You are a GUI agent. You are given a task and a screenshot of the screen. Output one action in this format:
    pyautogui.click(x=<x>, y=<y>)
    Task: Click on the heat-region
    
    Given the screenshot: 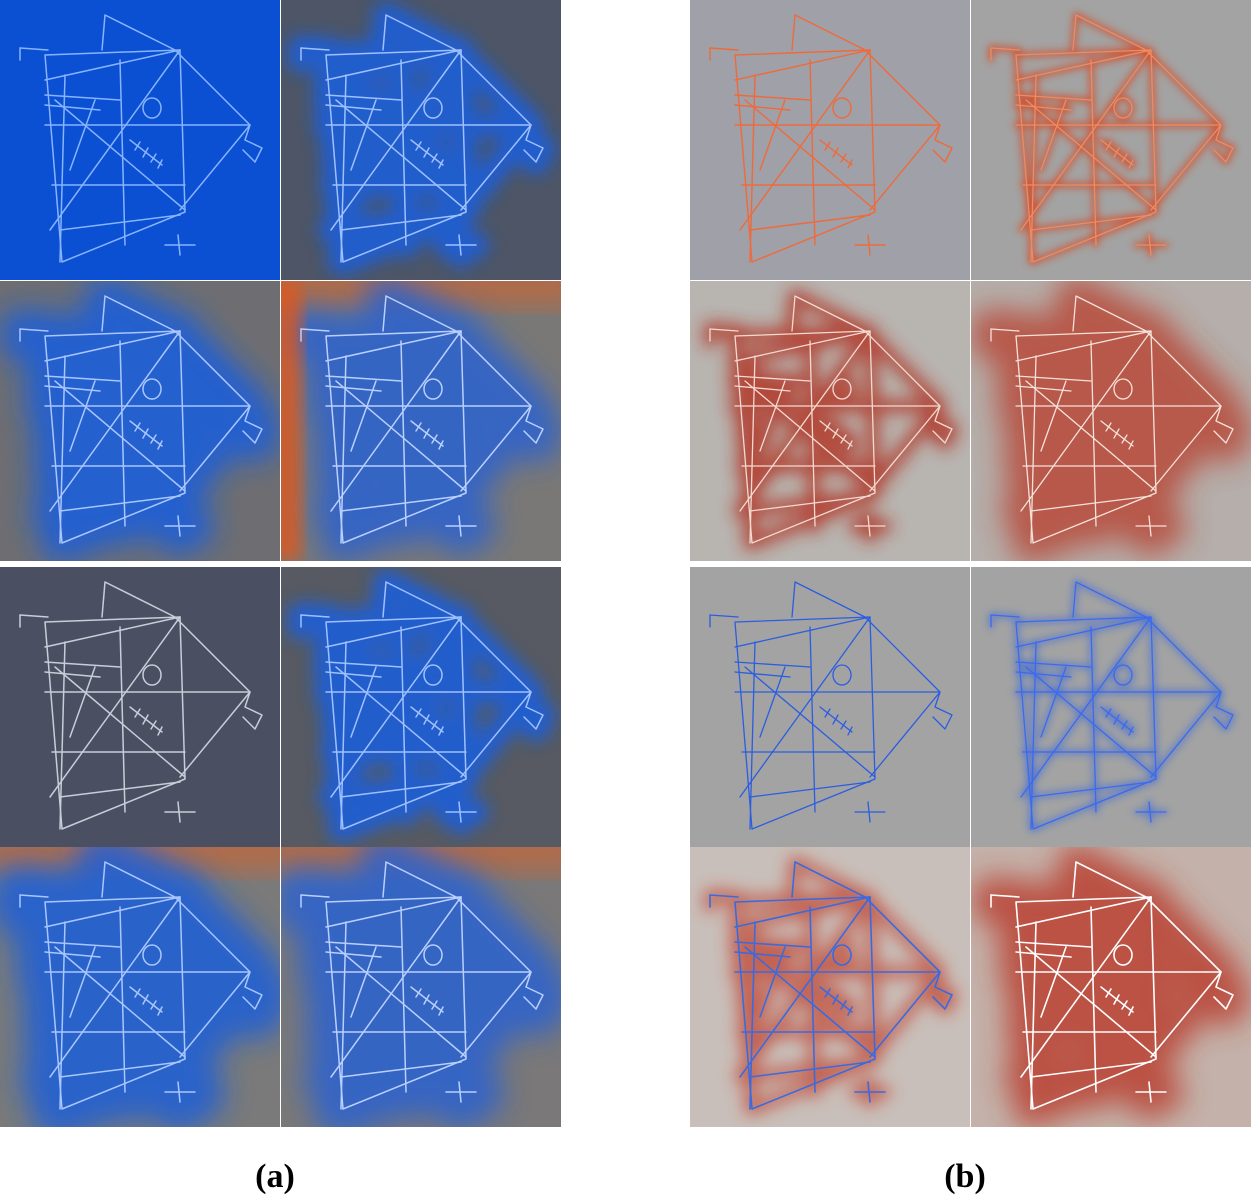 What is the action you would take?
    pyautogui.click(x=291, y=421)
    